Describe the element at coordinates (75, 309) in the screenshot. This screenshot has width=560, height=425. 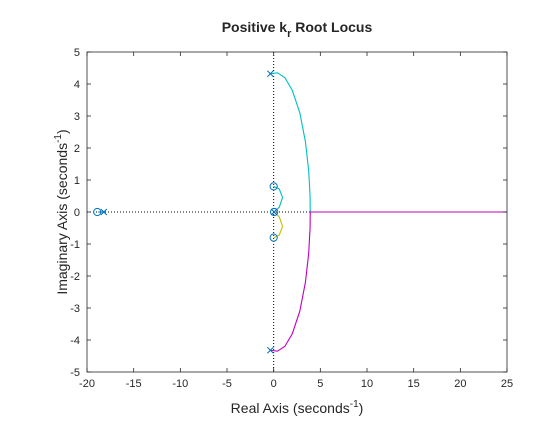
I see `y-tick-label: -3` at that location.